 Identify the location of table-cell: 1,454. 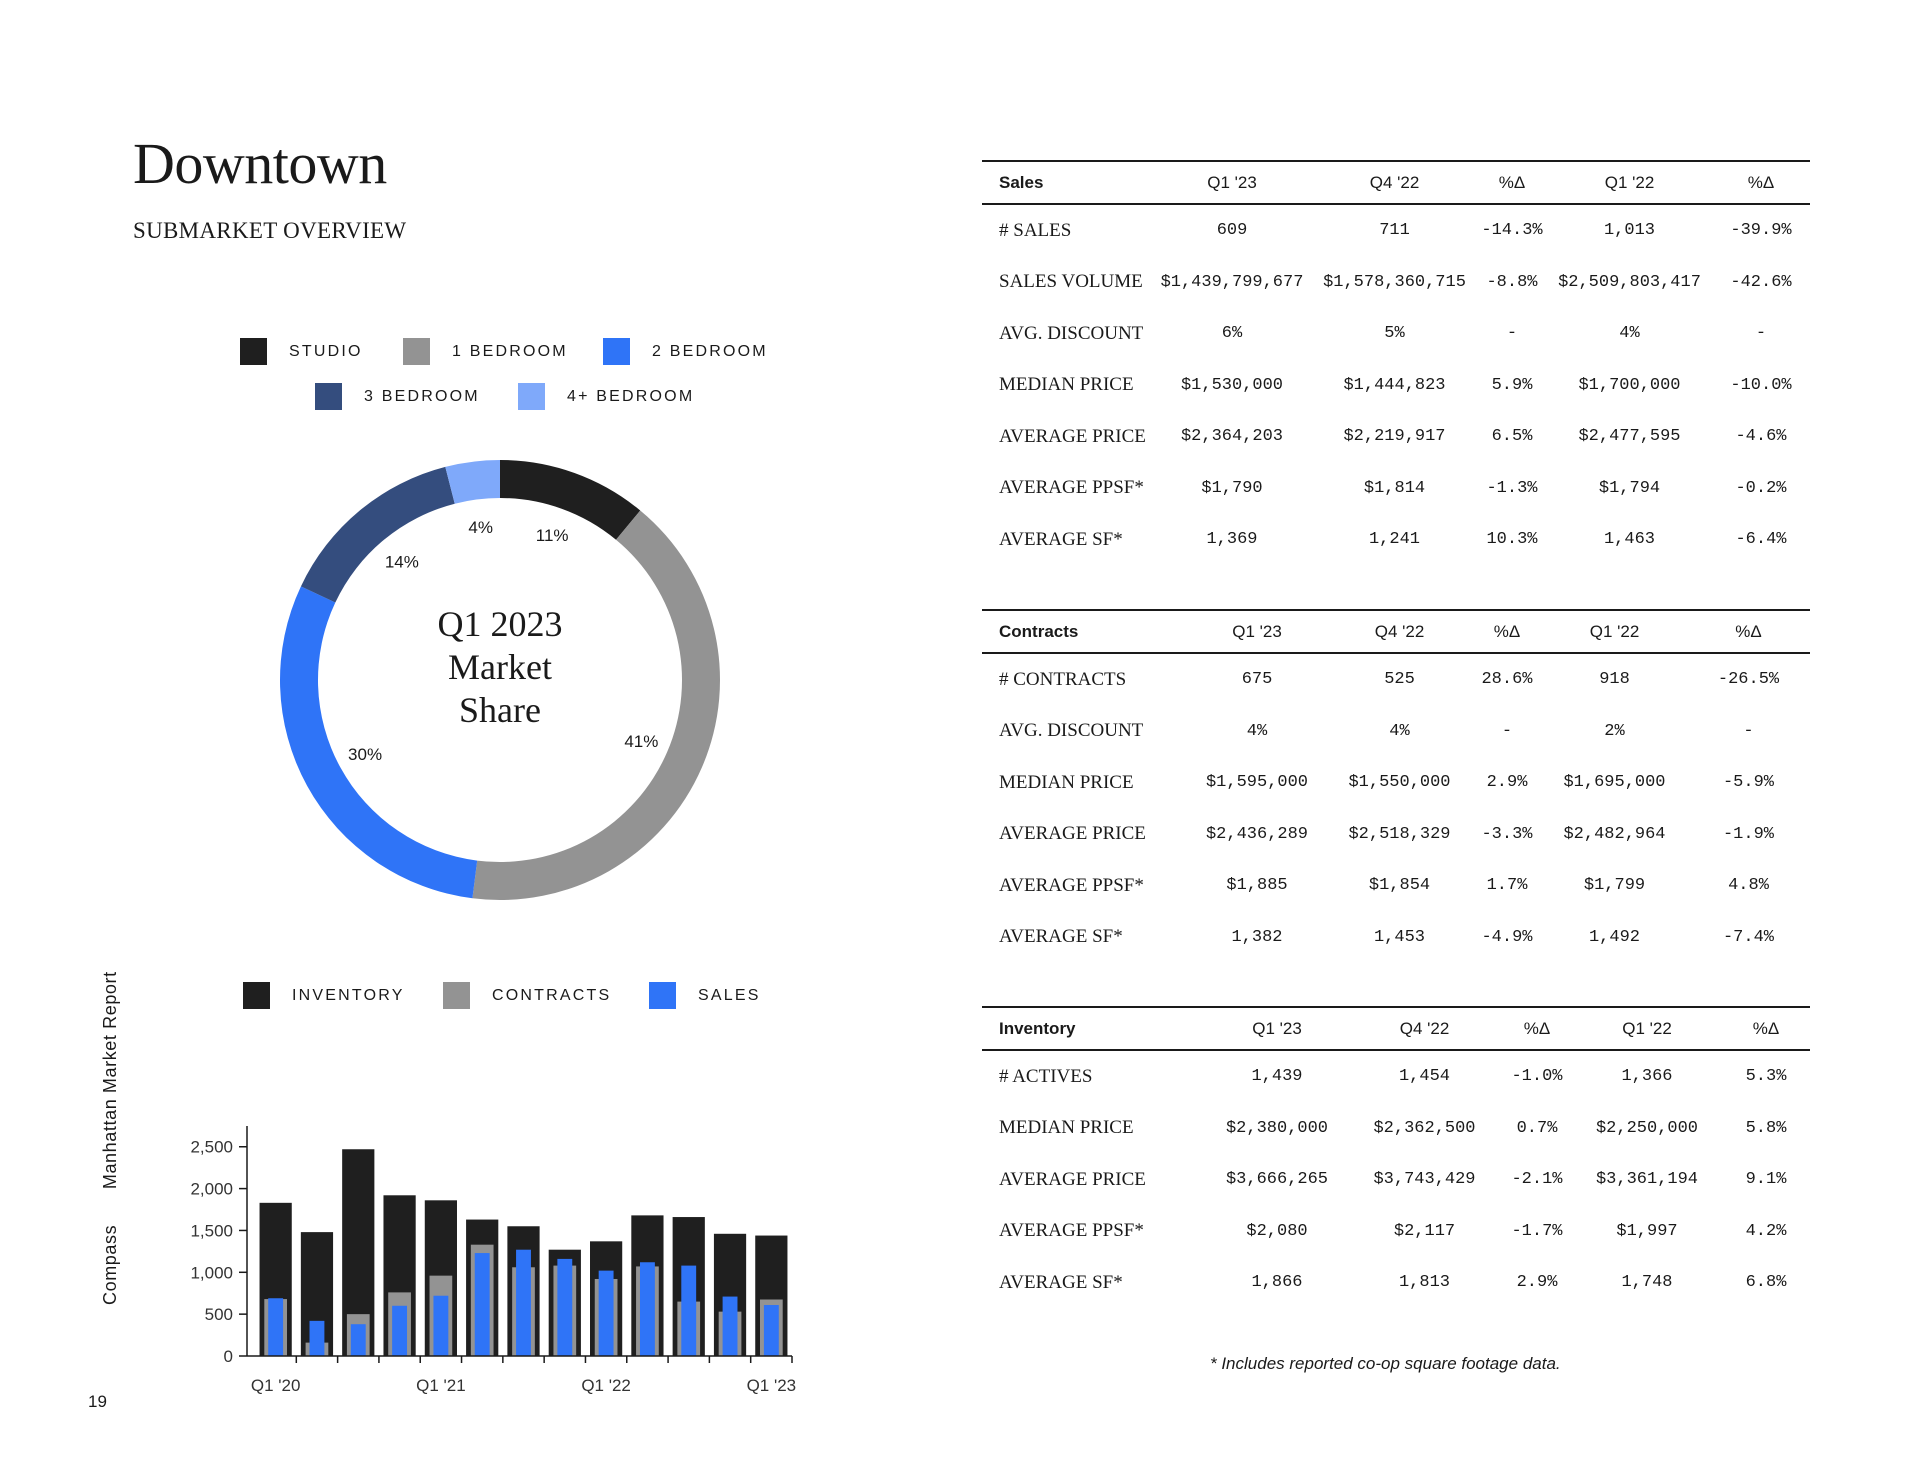
(1424, 1077).